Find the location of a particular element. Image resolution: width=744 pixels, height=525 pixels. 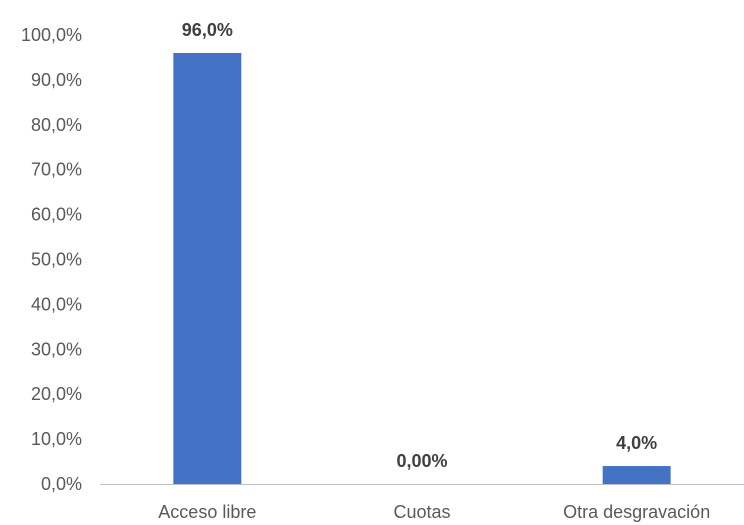

y-tick-label: 10,0% is located at coordinates (56, 439).